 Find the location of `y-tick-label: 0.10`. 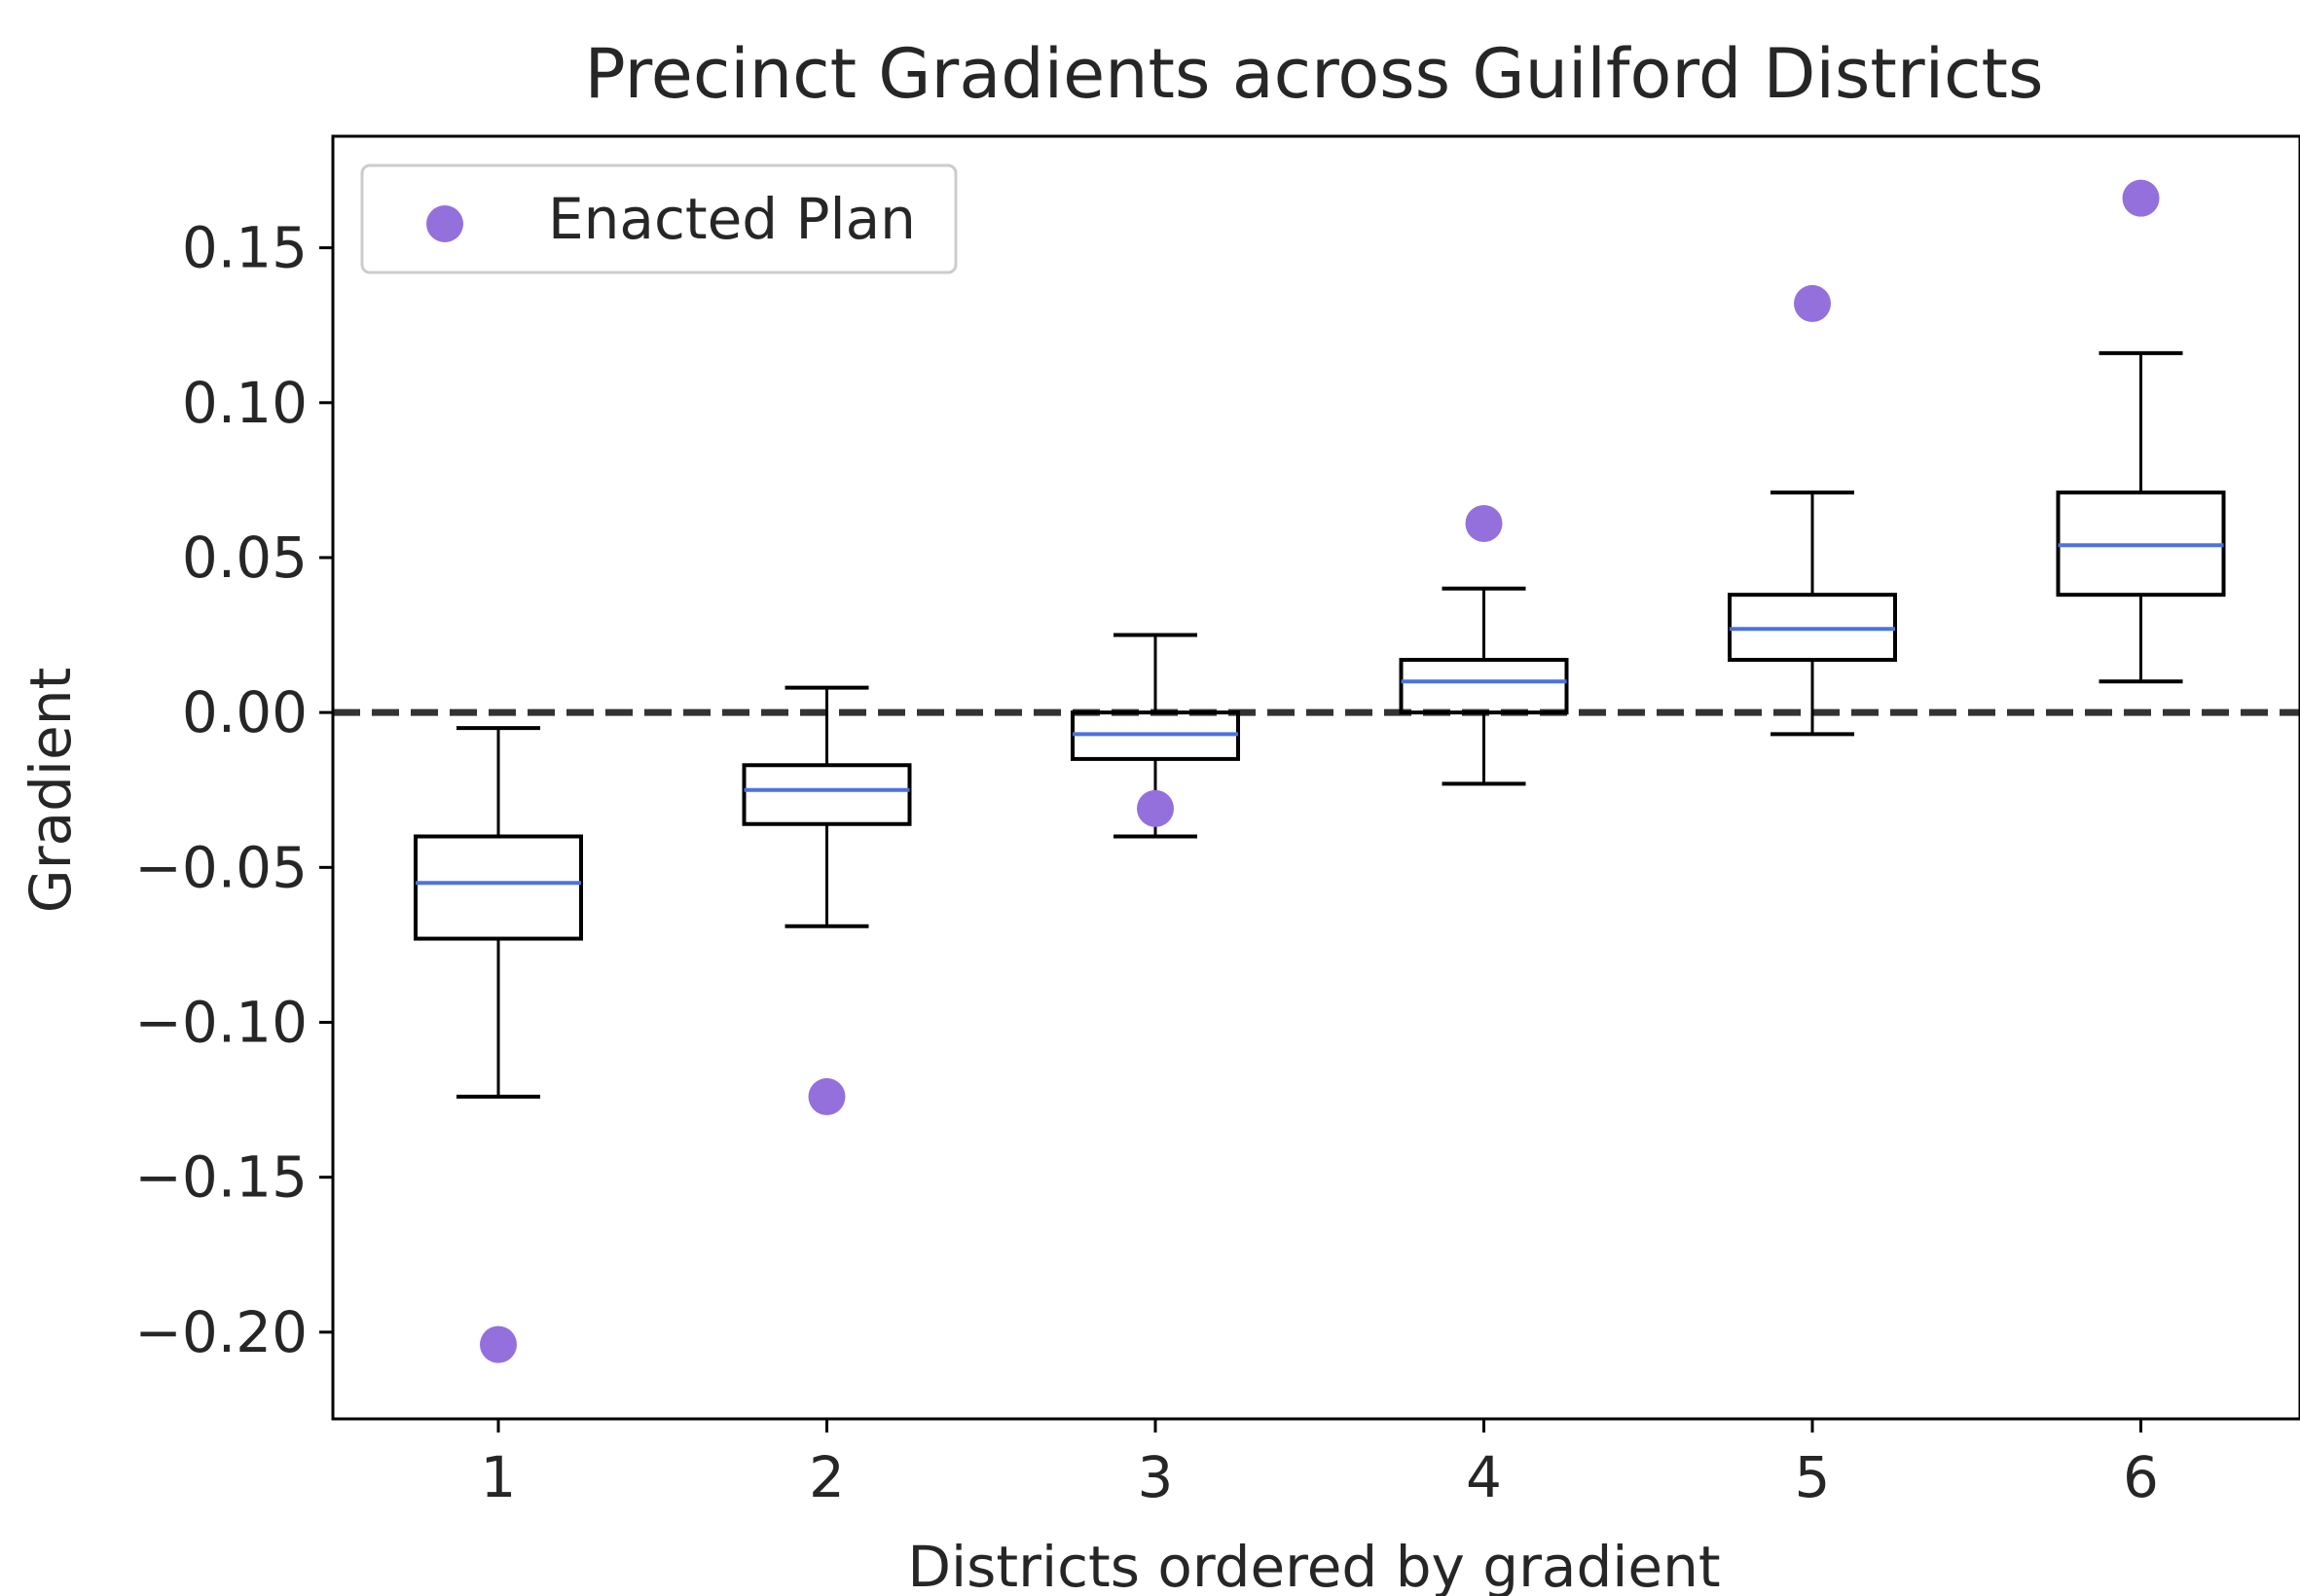

y-tick-label: 0.10 is located at coordinates (245, 403).